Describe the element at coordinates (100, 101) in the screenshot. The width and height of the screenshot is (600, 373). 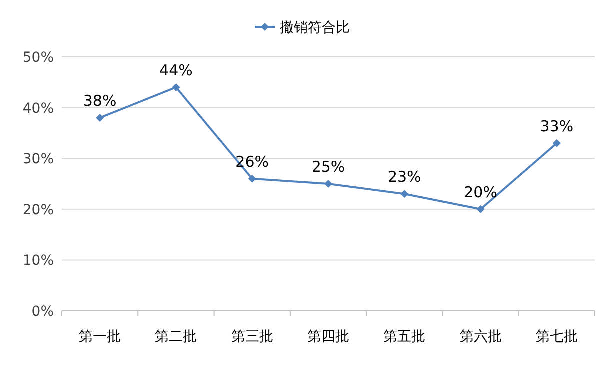
I see `text: 38%` at that location.